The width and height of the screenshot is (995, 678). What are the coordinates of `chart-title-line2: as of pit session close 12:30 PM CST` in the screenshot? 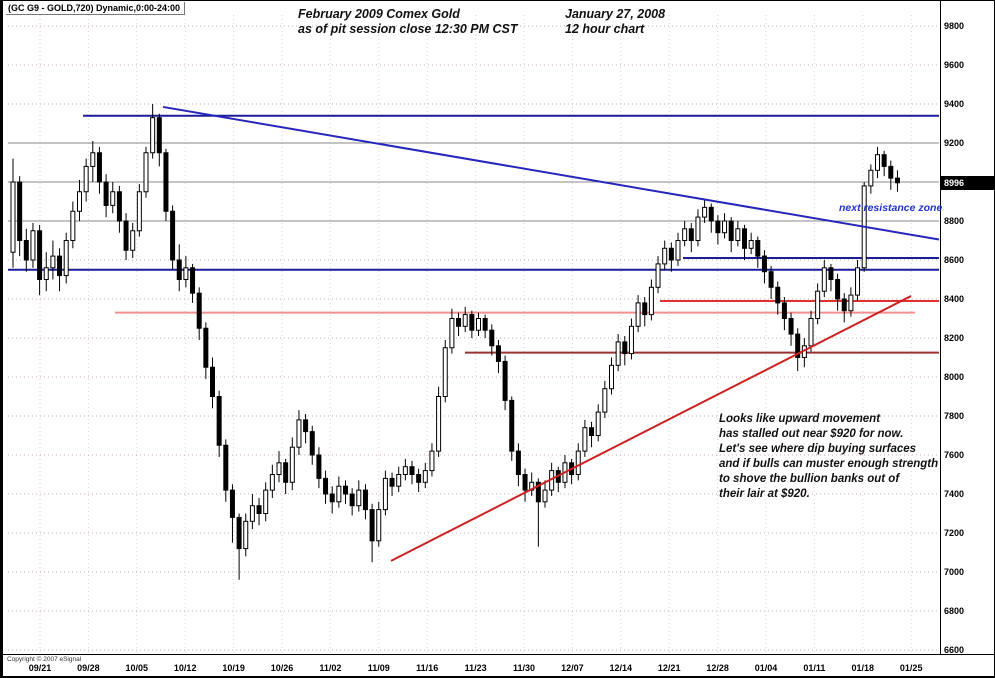 It's located at (408, 29).